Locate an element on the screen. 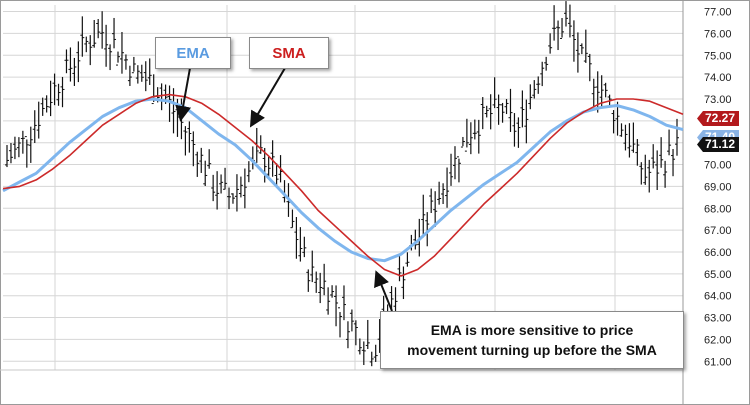  ema-callout-label: EMA is located at coordinates (193, 53).